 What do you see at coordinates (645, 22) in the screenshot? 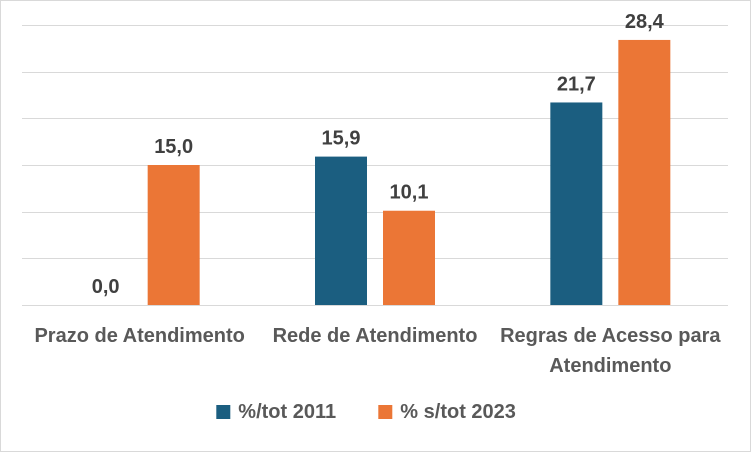
I see `data-label: 28,4` at bounding box center [645, 22].